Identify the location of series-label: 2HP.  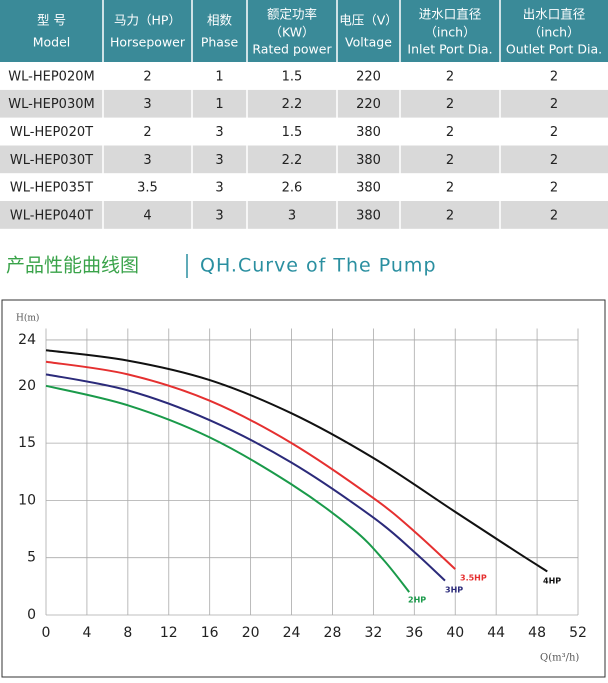
(417, 600).